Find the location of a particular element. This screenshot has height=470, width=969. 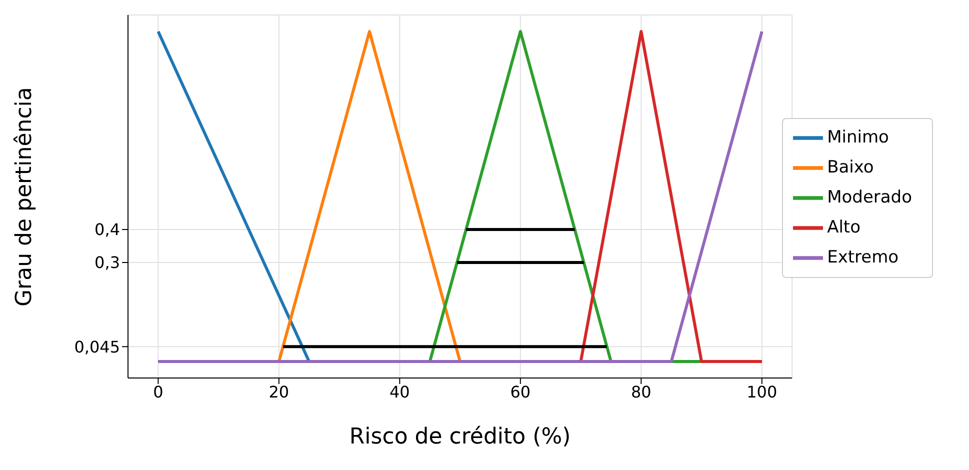

x-tick-label: 80 is located at coordinates (641, 392).